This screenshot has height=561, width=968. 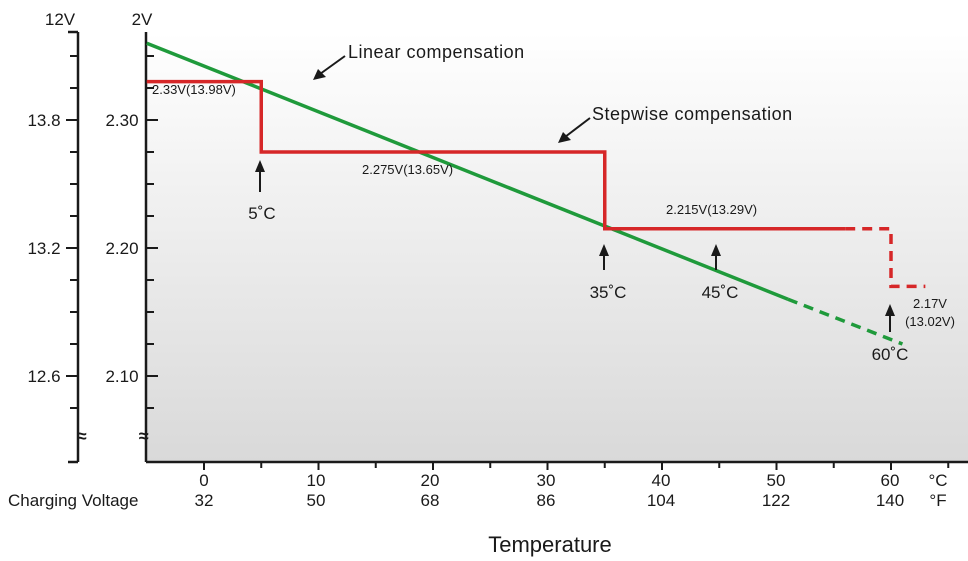 I want to click on series-stepwise-extension, so click(x=885, y=258).